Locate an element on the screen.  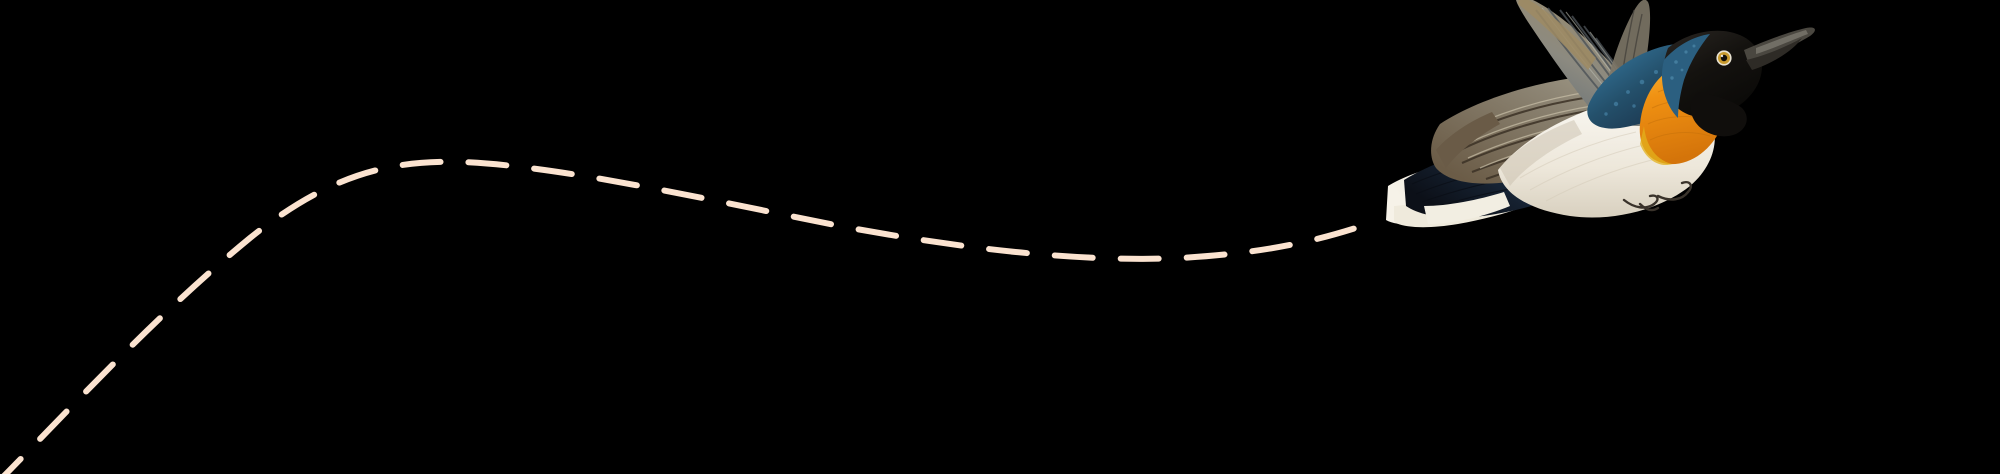
wing-lower-tip is located at coordinates (1468, 140).